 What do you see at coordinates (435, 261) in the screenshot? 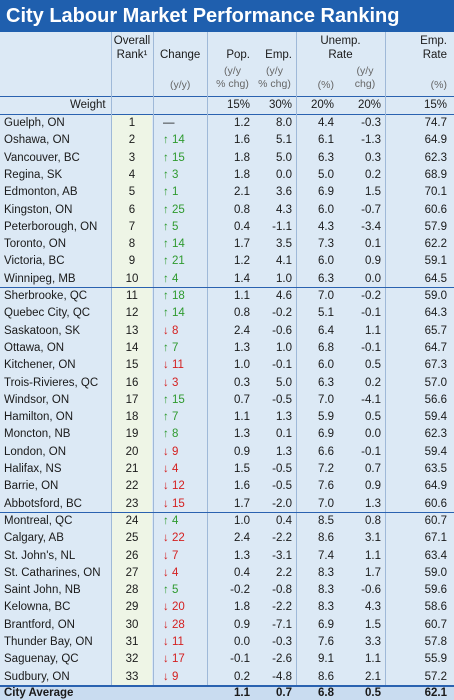
I see `emp-rate: 59.1` at bounding box center [435, 261].